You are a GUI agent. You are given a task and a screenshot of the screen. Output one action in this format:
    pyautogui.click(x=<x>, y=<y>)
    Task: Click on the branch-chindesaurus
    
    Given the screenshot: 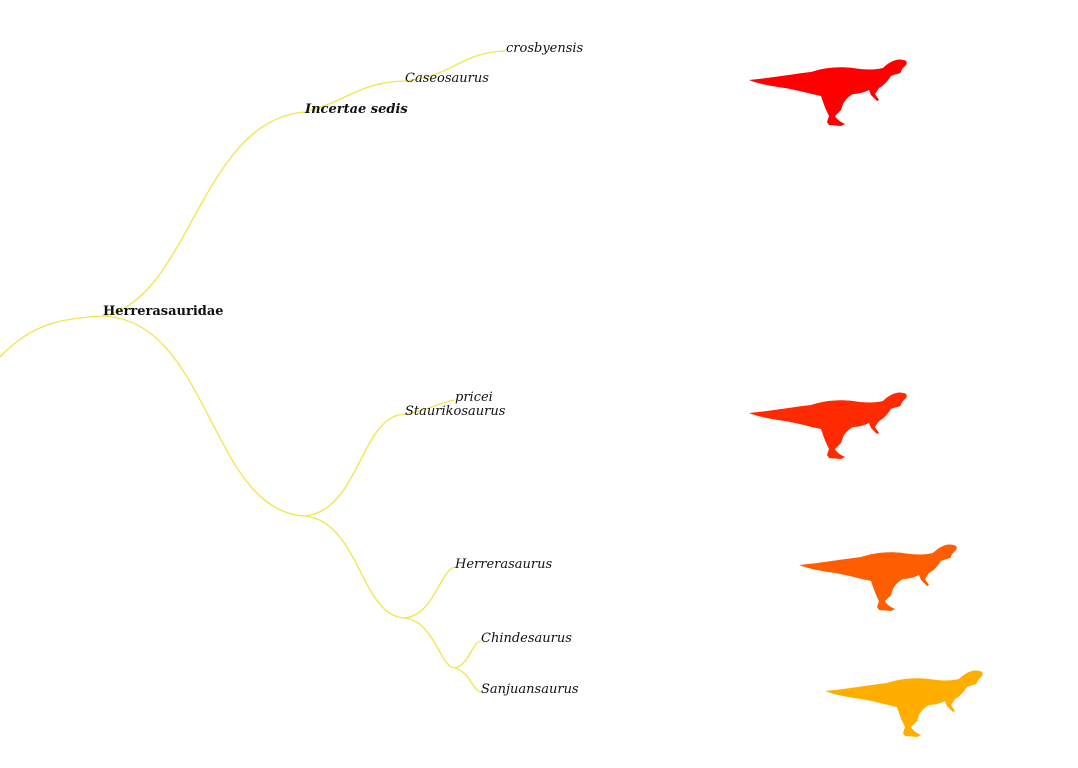 What is the action you would take?
    pyautogui.click(x=468, y=654)
    